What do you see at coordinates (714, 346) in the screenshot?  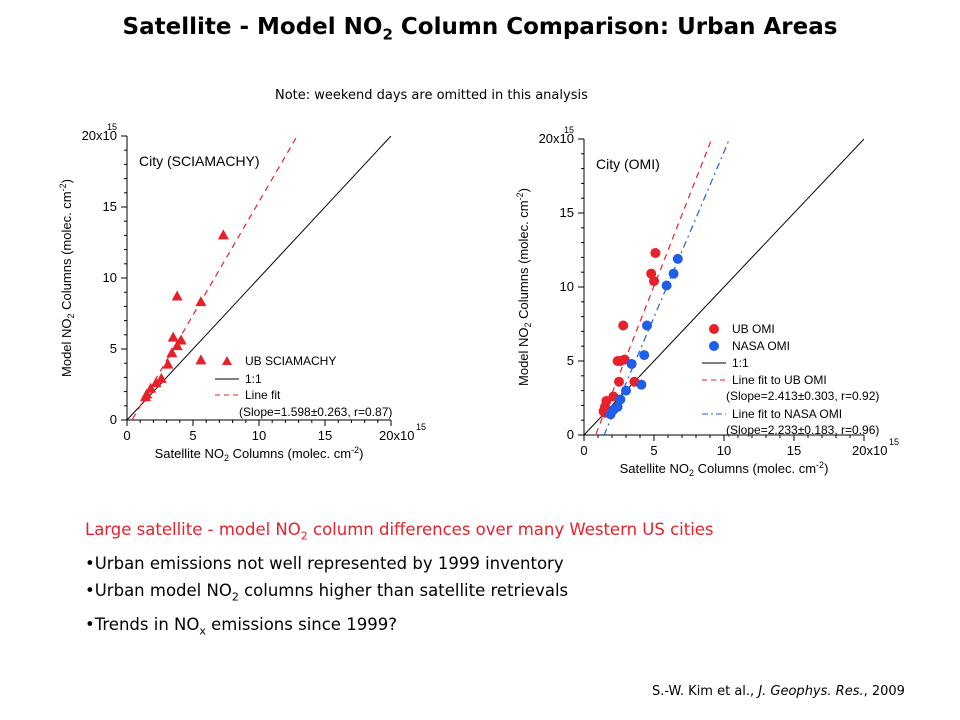 I see `legend-marker-nasa` at bounding box center [714, 346].